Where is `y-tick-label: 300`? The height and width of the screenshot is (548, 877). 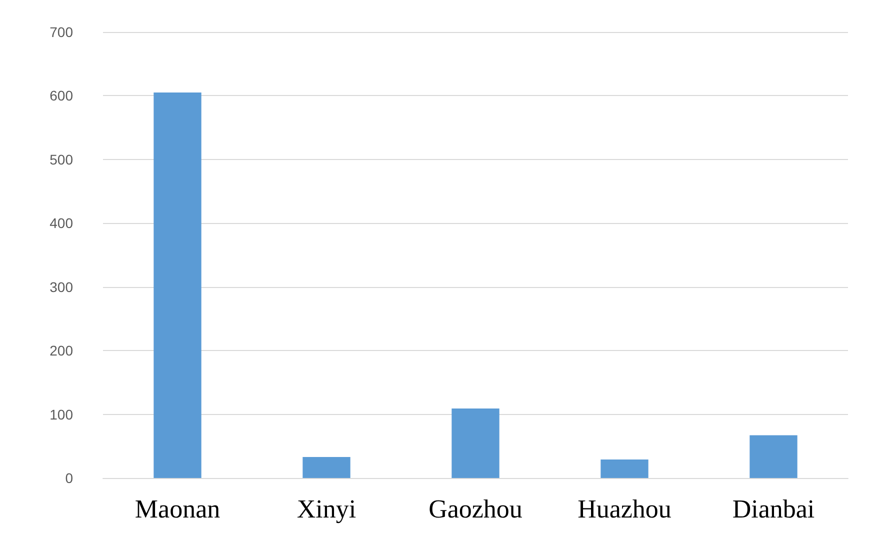 y-tick-label: 300 is located at coordinates (62, 286).